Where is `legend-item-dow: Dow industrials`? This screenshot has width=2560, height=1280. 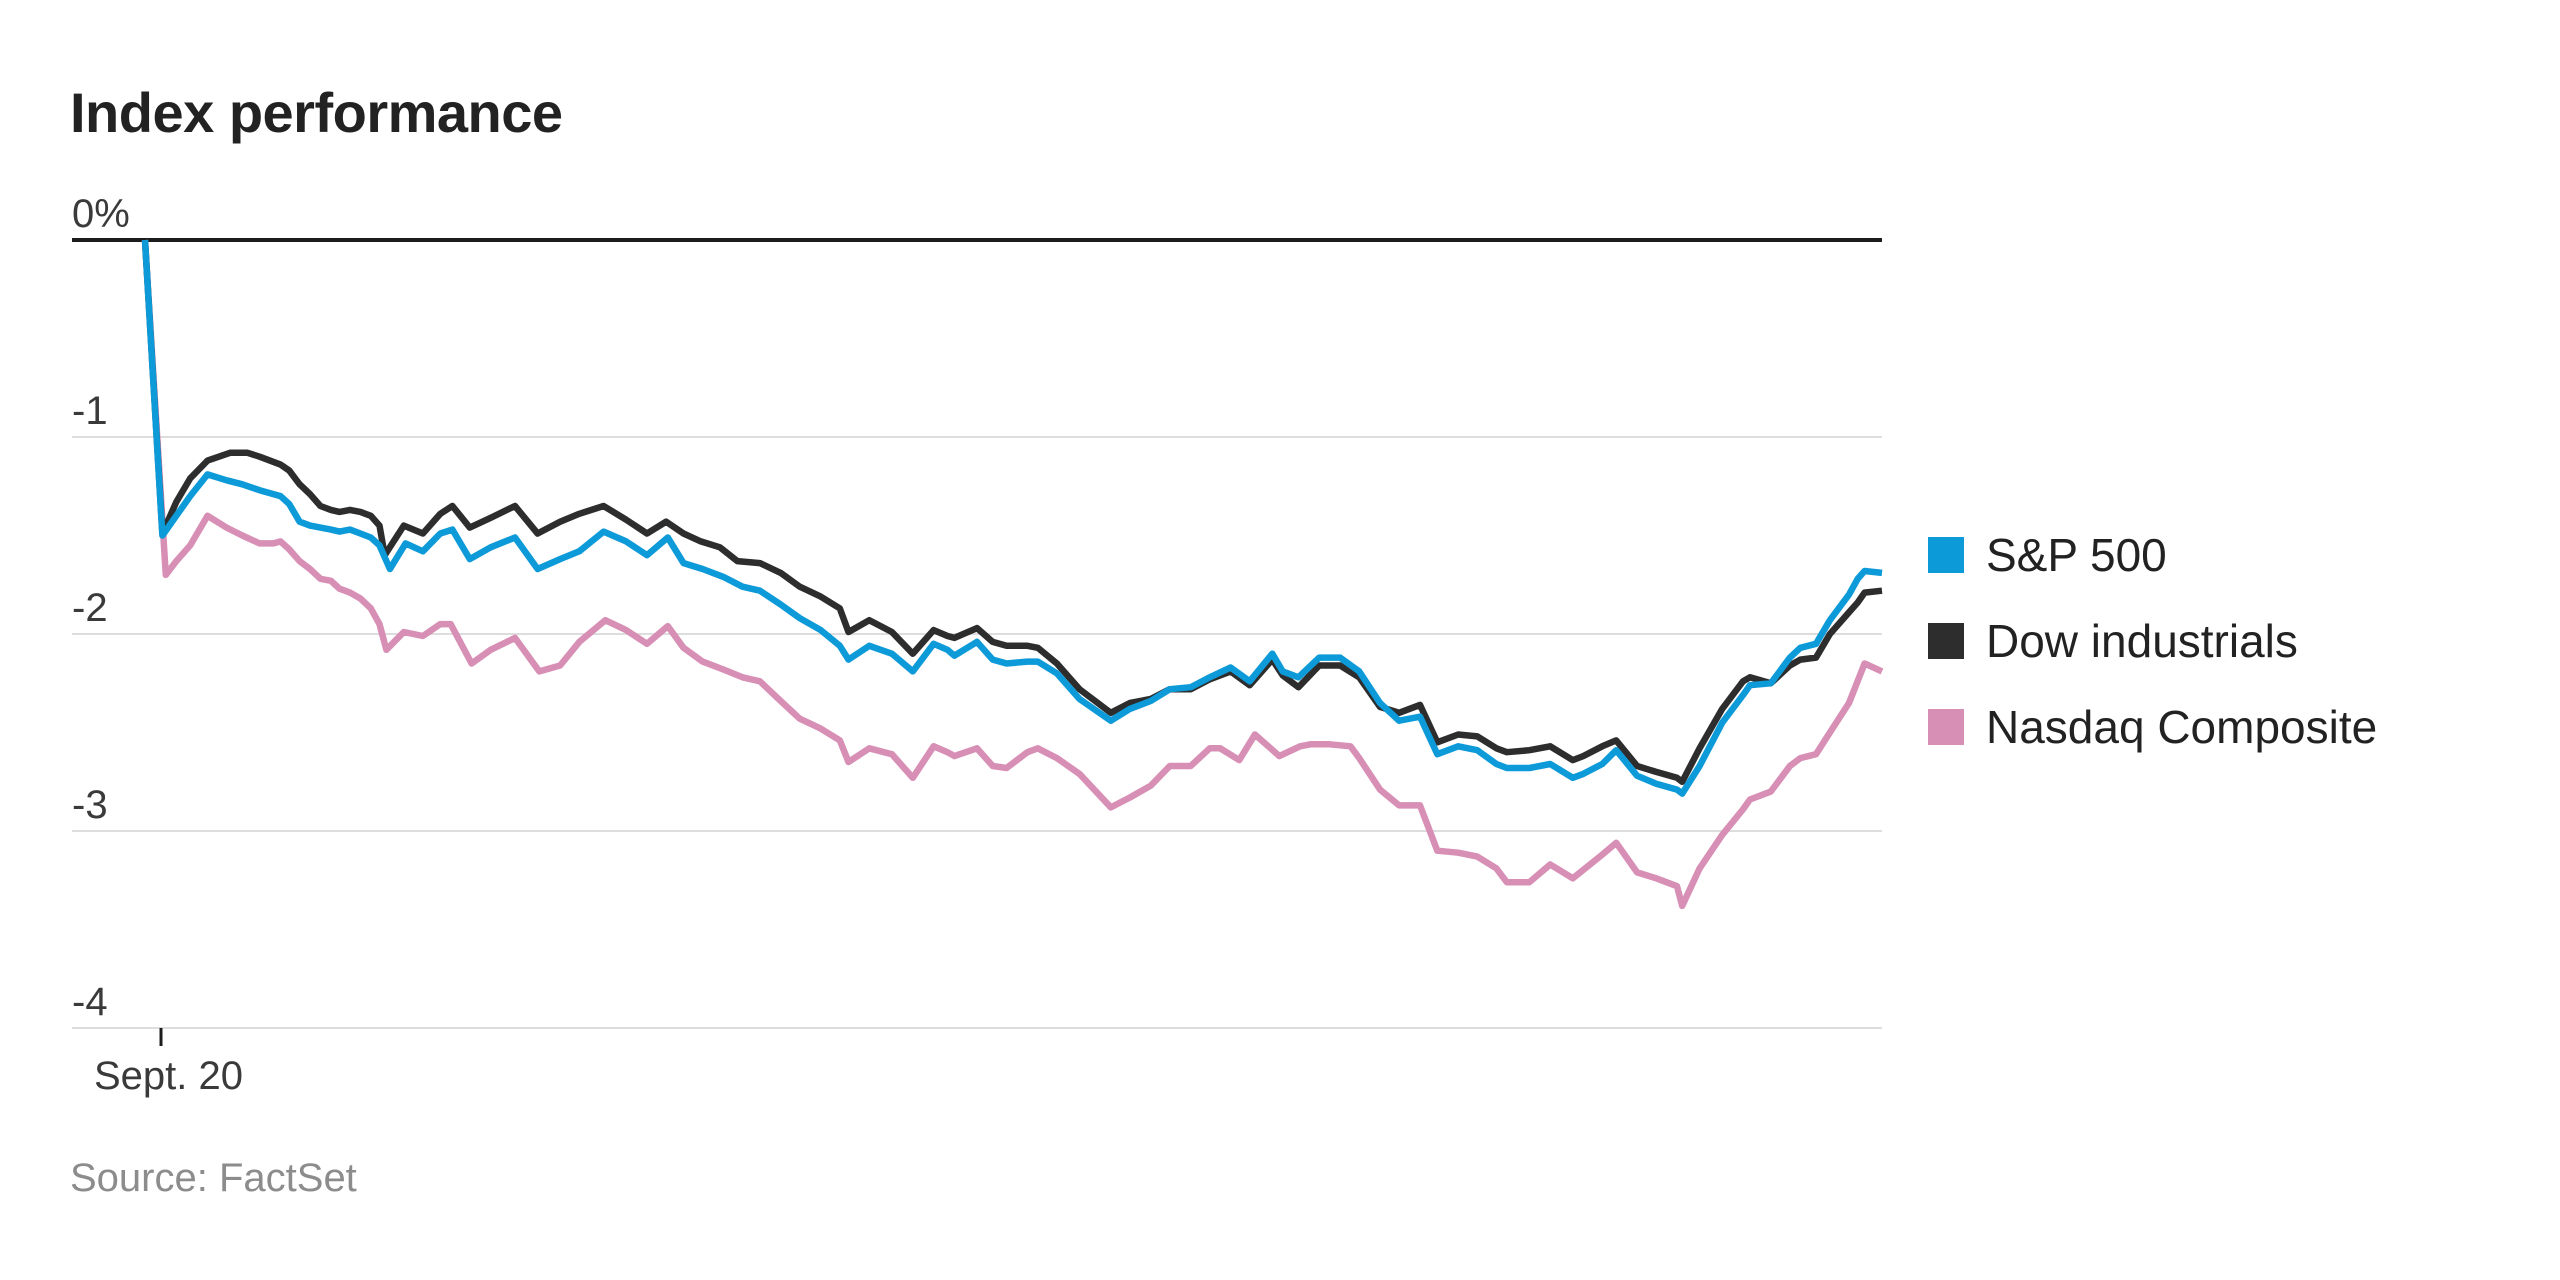
legend-item-dow: Dow industrials is located at coordinates (2152, 641).